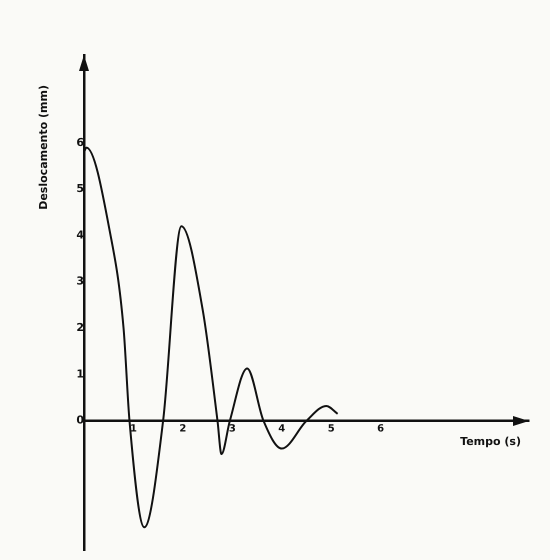 The width and height of the screenshot is (550, 560). I want to click on y-tick-label: 4, so click(80, 235).